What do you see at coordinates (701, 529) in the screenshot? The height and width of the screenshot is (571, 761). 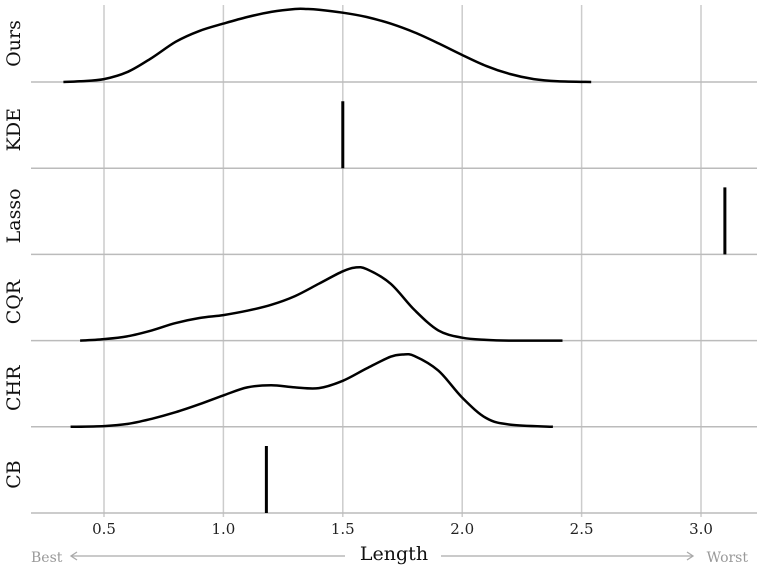 I see `x-tick-label: 3.0` at bounding box center [701, 529].